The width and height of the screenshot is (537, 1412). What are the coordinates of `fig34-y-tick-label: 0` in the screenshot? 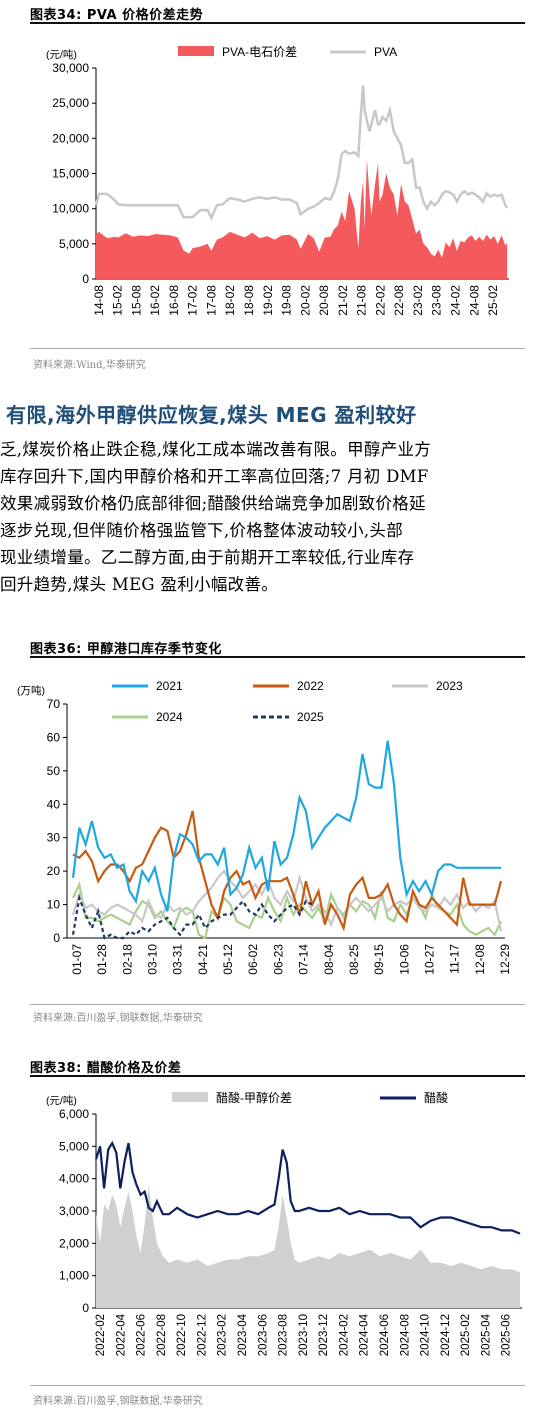 It's located at (85, 279).